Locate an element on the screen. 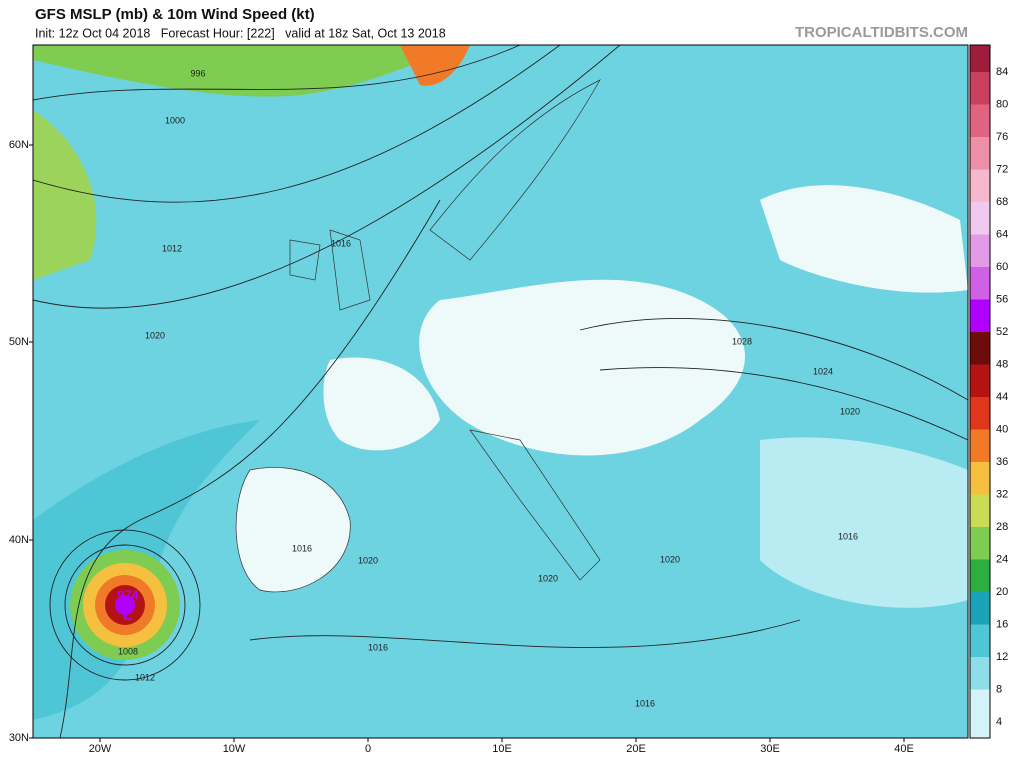 The width and height of the screenshot is (1024, 762). lat-label: 50N is located at coordinates (19, 342).